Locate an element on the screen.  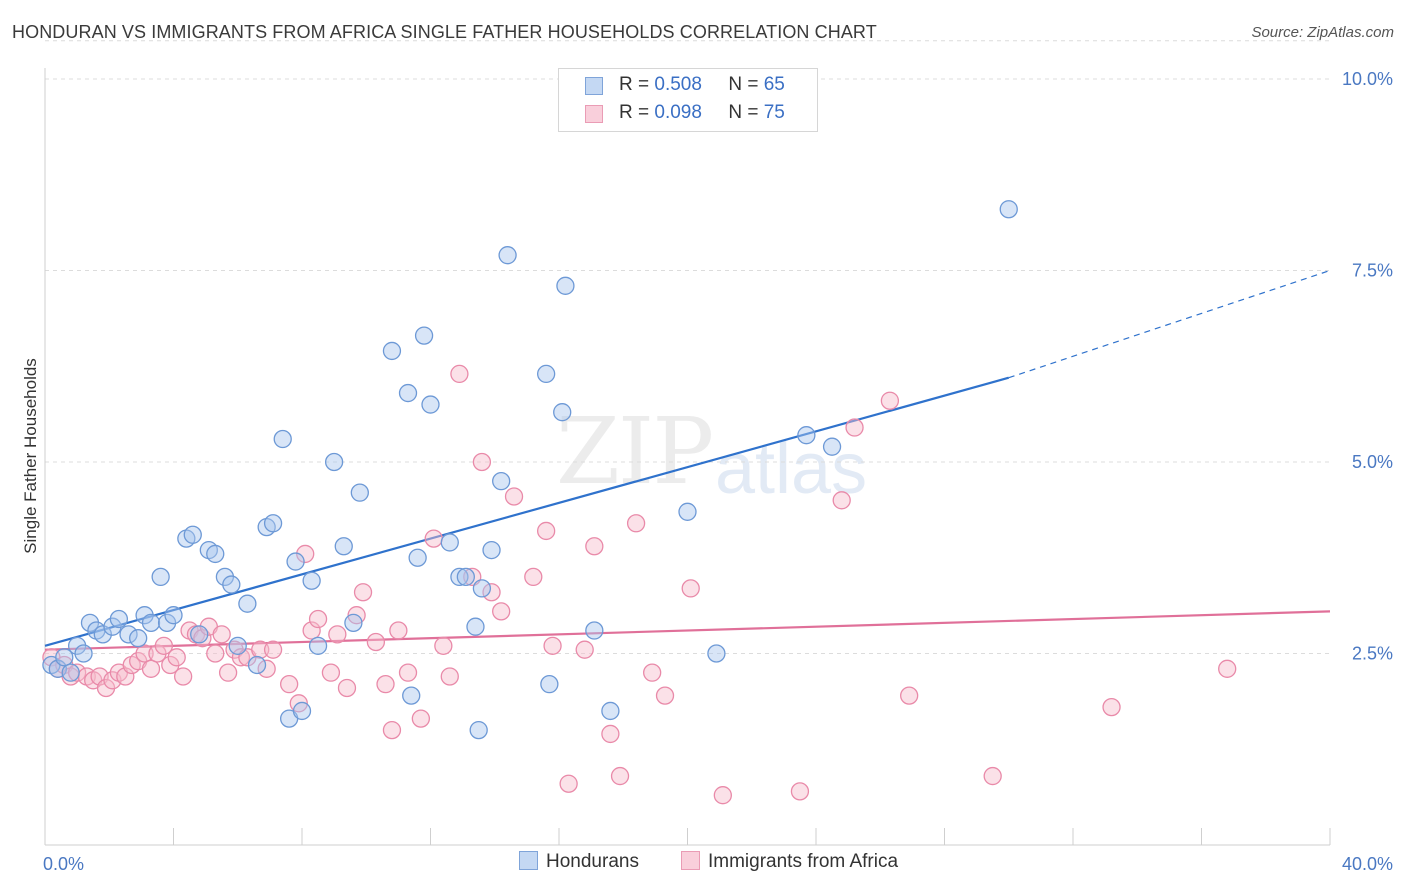
legend-r-value: 0.508 is located at coordinates (678, 84).